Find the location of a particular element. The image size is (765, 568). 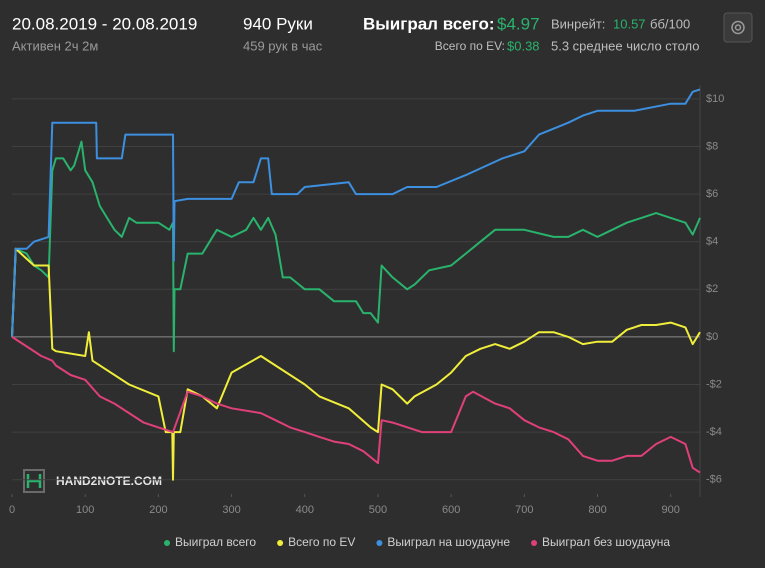

hands-per-hour: 459 рук в час is located at coordinates (283, 45).